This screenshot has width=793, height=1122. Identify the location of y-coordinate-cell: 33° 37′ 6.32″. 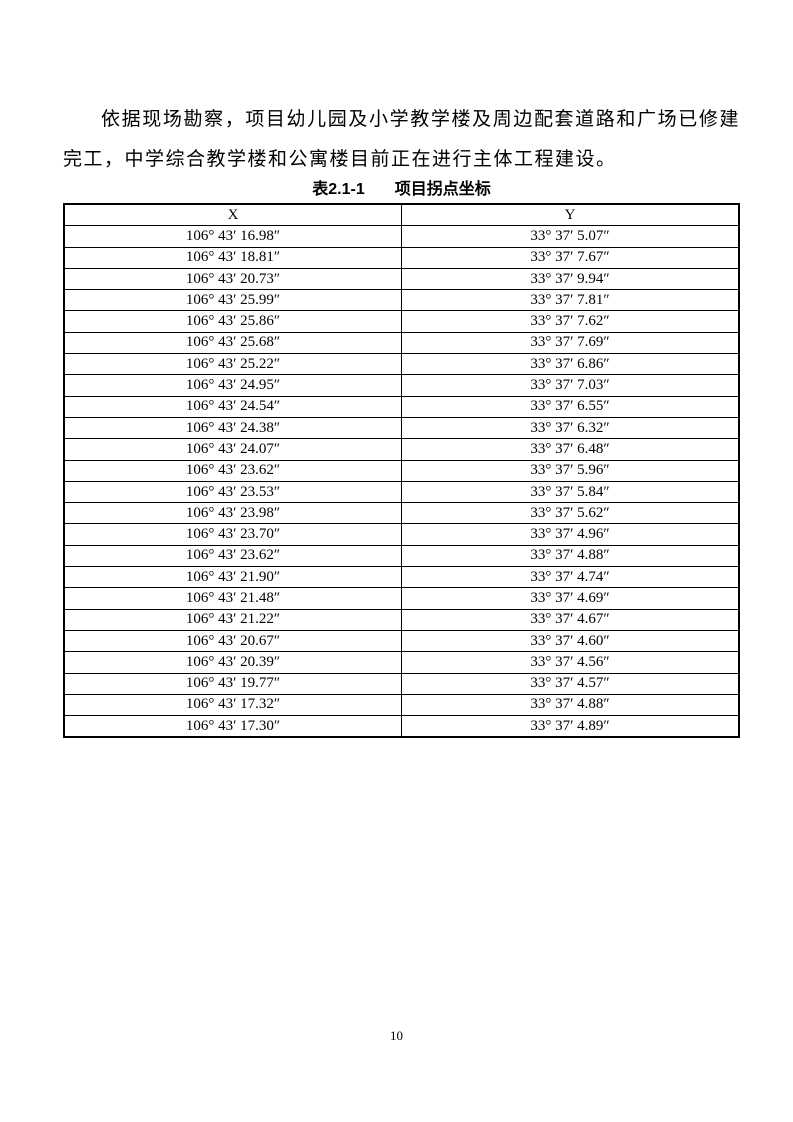
(570, 428).